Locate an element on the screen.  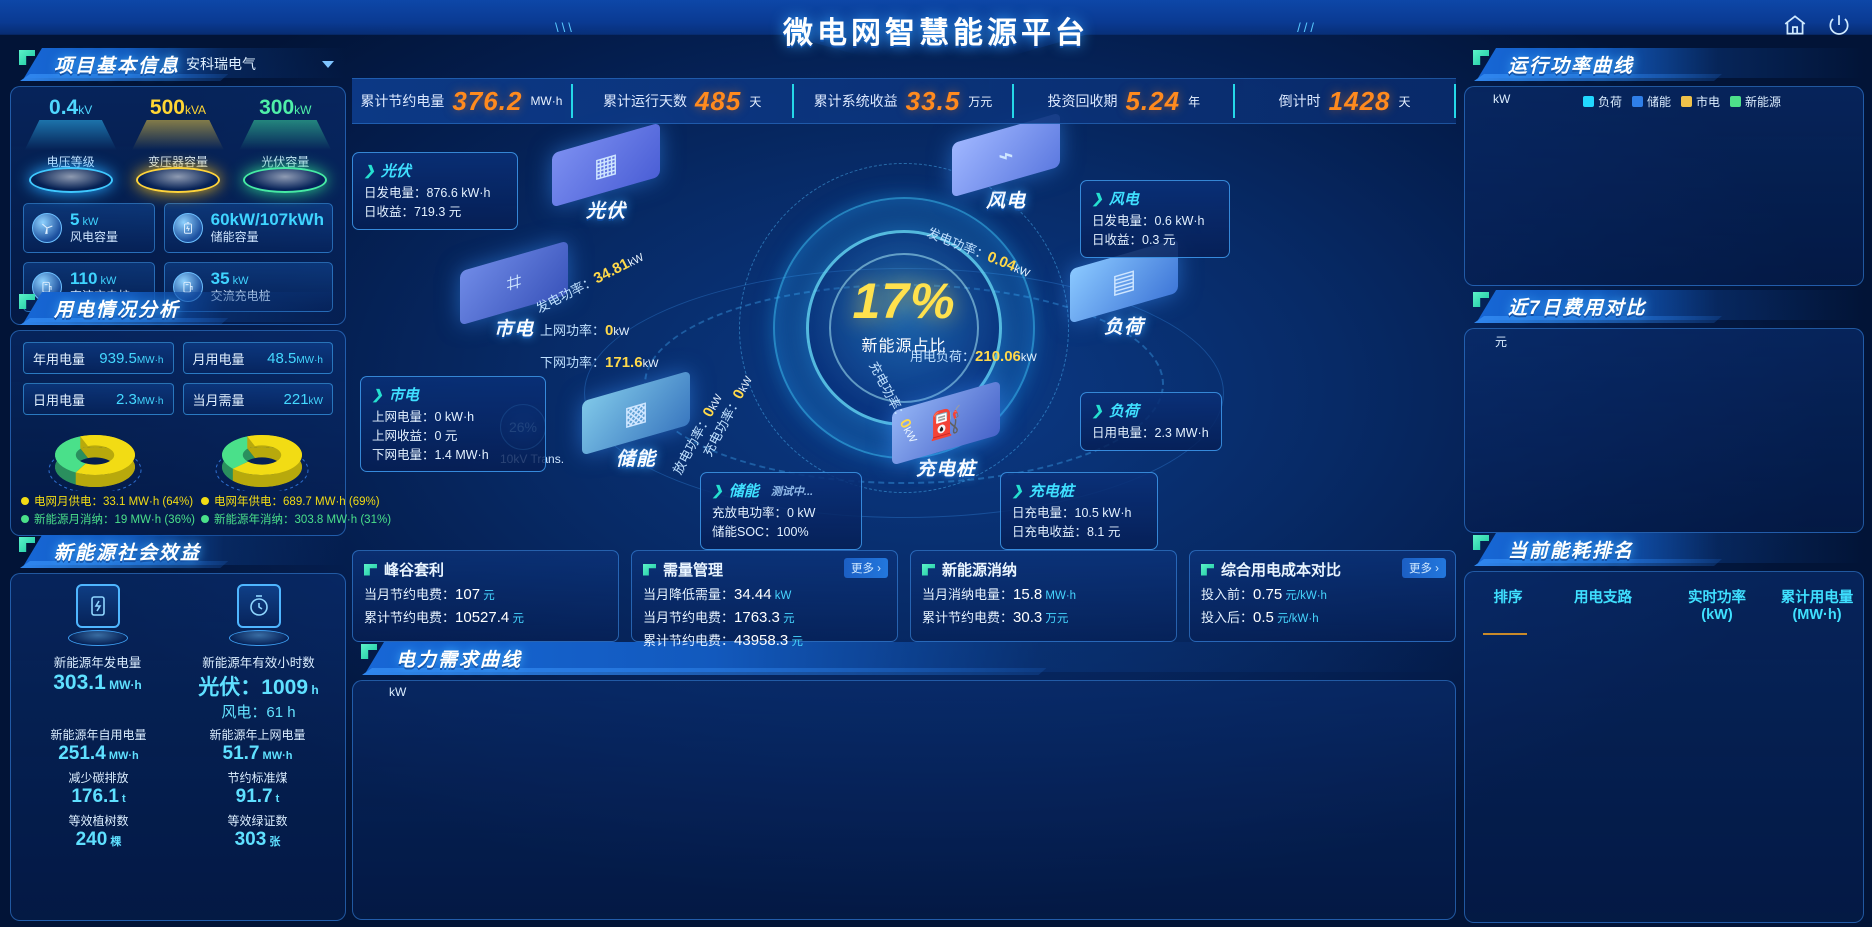
capacity-label: 风电容量 is located at coordinates (94, 237).